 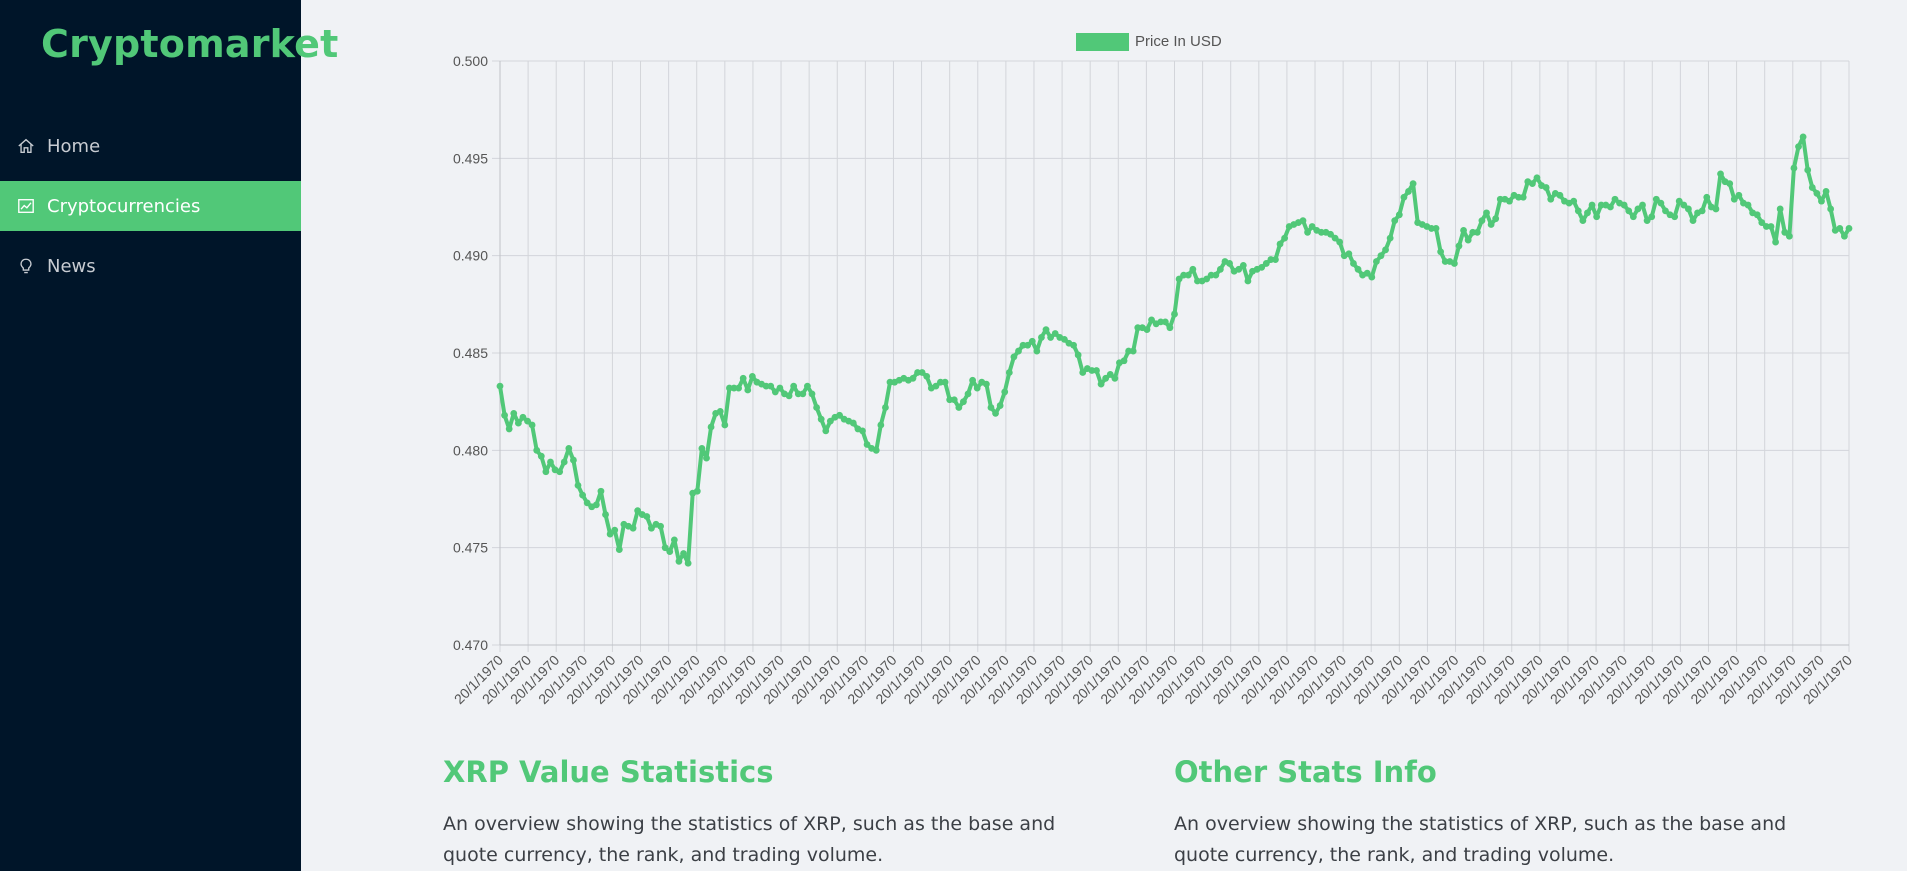 What do you see at coordinates (190, 44) in the screenshot?
I see `brand-logo: Cryptomarket` at bounding box center [190, 44].